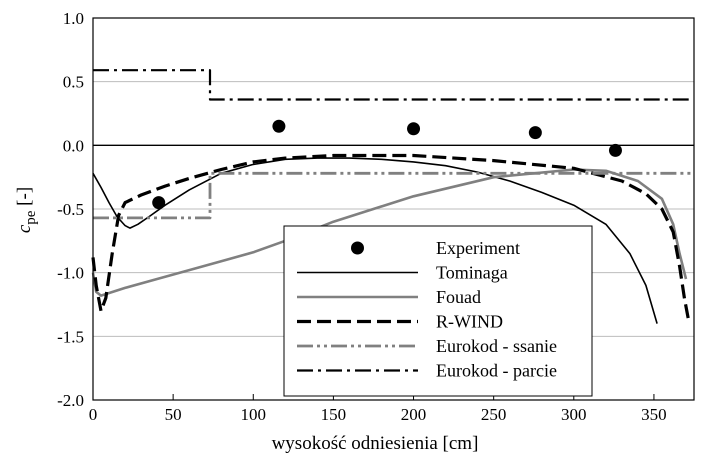  Describe the element at coordinates (496, 346) in the screenshot. I see `legend-eurokod-ssanie-label: Eurokod - ssanie` at that location.